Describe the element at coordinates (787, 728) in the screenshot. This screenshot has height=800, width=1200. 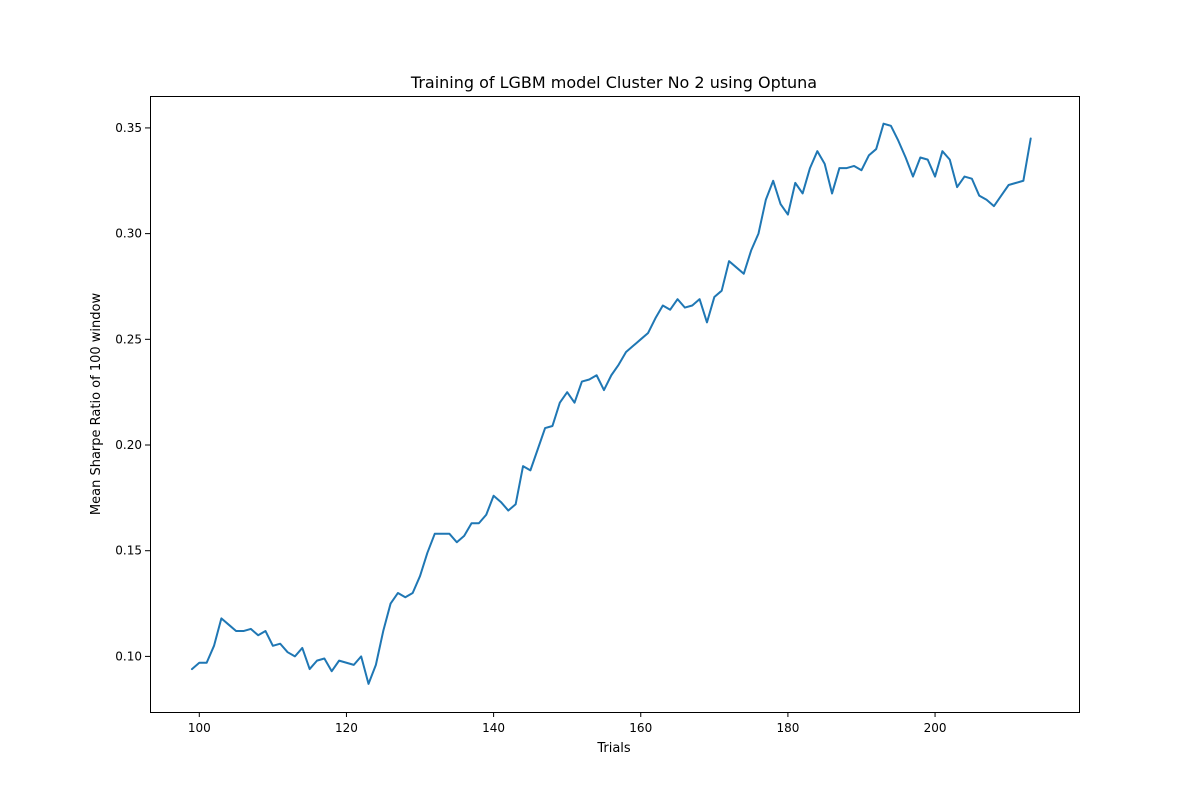
I see `x-tick-label: 180` at that location.